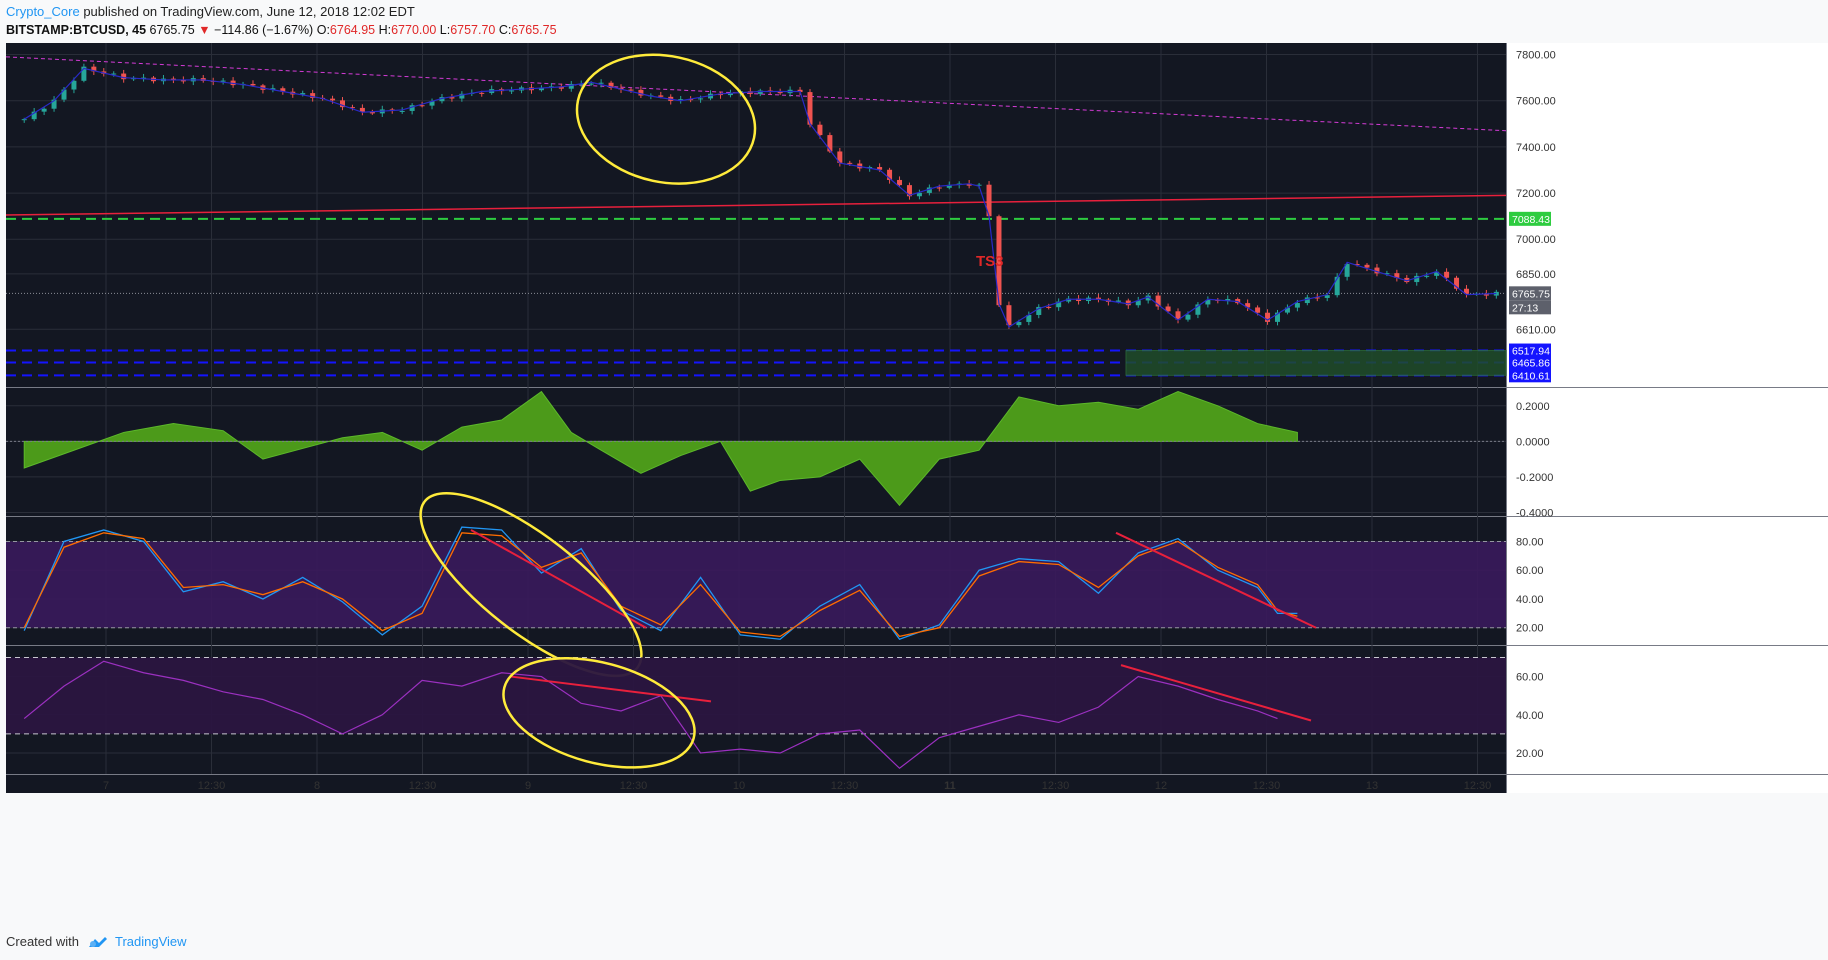  What do you see at coordinates (352, 30) in the screenshot?
I see `open-value: 6764.95` at bounding box center [352, 30].